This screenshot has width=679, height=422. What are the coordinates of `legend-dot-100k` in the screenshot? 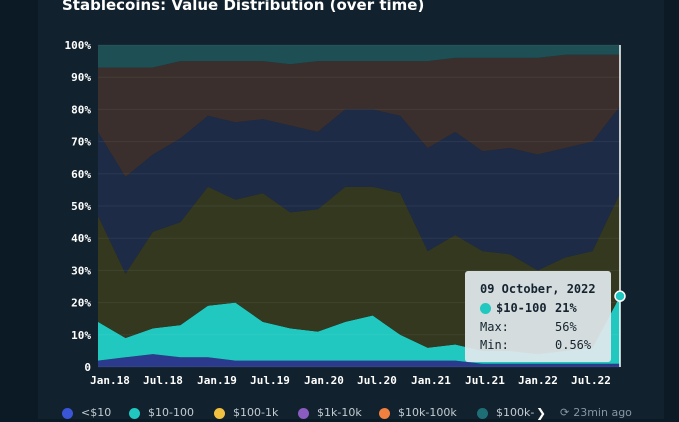 It's located at (482, 413).